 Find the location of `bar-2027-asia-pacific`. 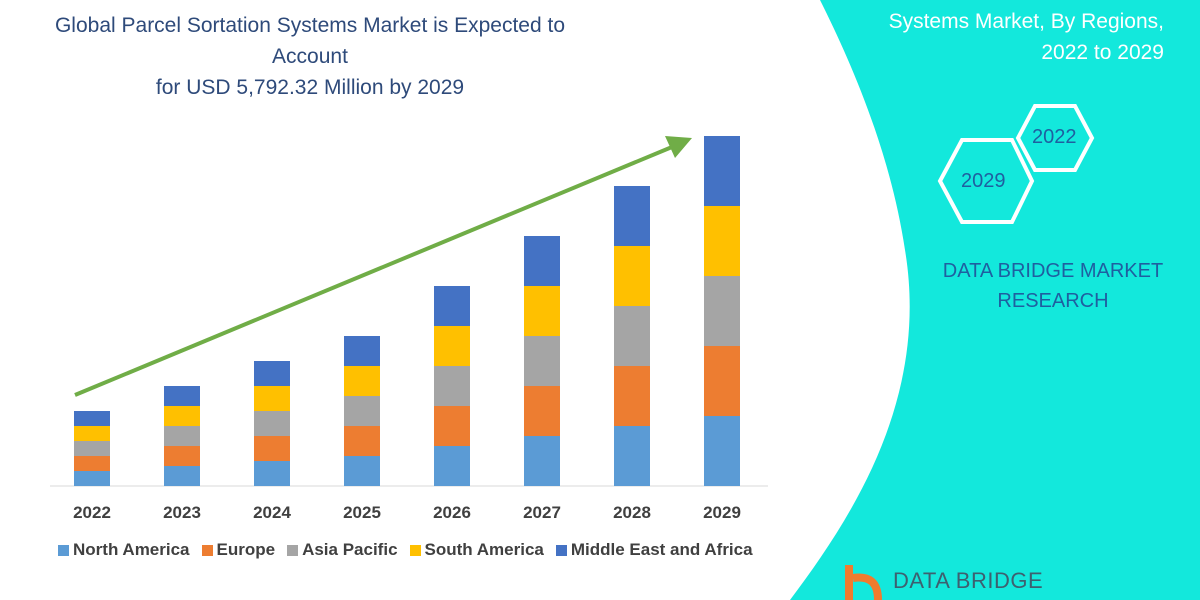

bar-2027-asia-pacific is located at coordinates (542, 361).